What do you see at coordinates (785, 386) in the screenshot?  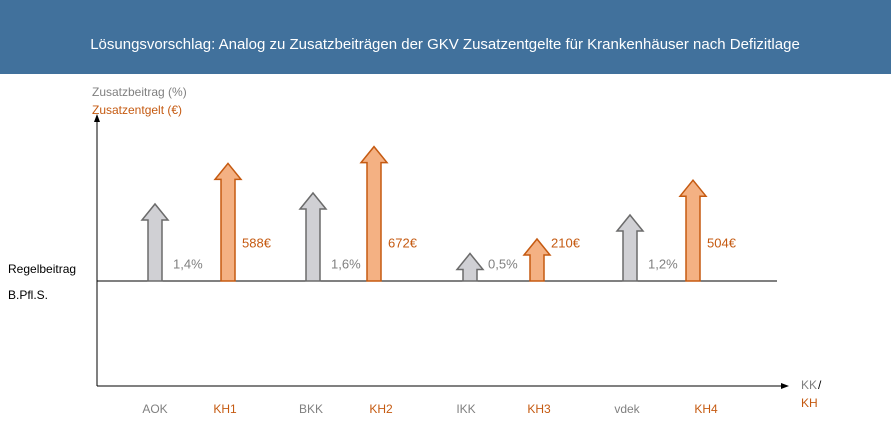 I see `x-axis-arrow` at bounding box center [785, 386].